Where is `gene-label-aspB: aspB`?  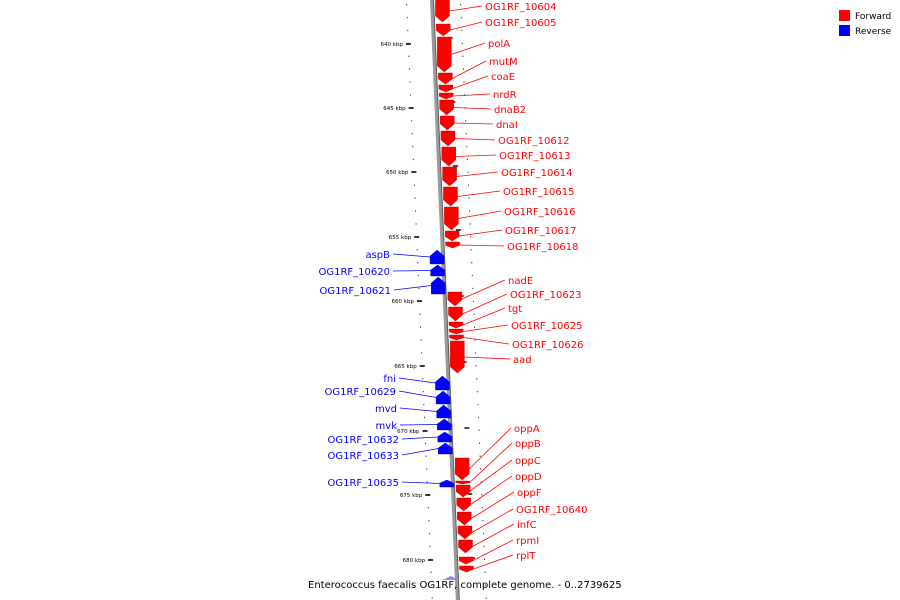 gene-label-aspB: aspB is located at coordinates (377, 255).